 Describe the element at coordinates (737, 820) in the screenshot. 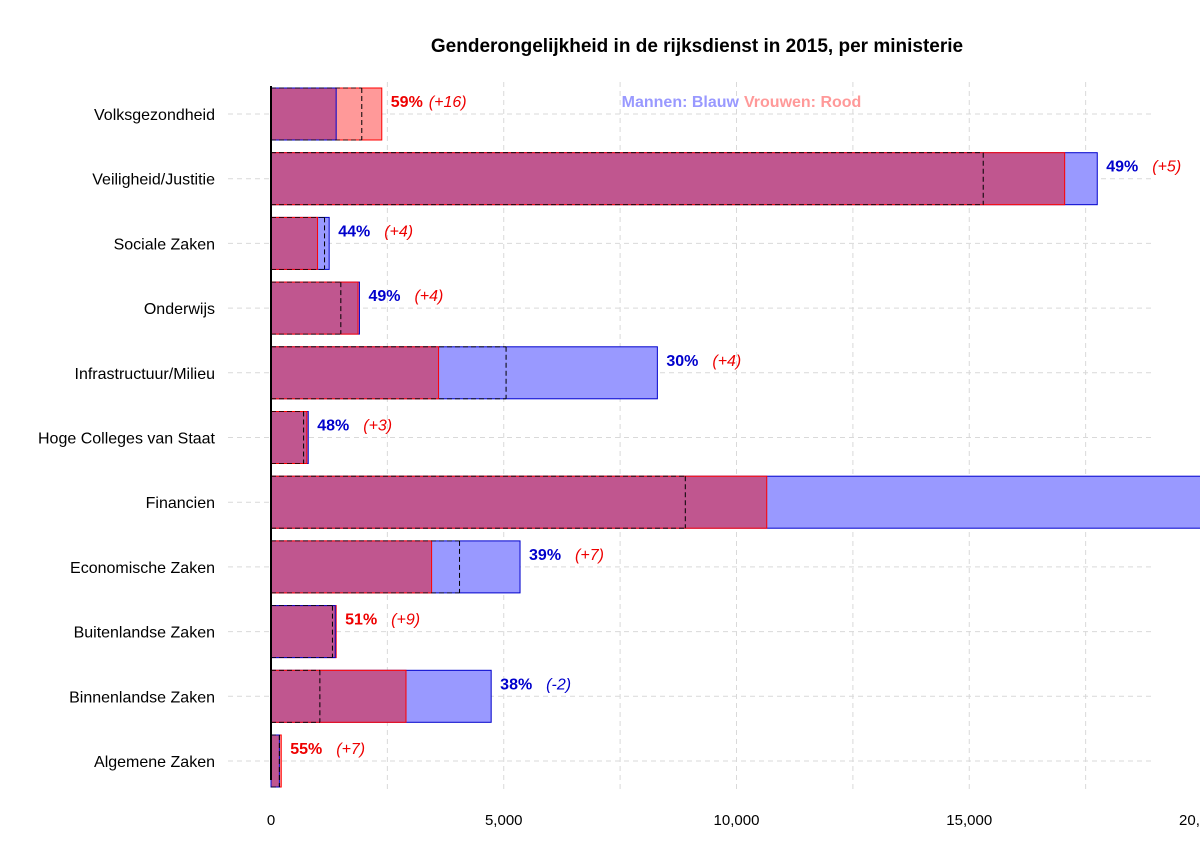

I see `x-tick-label-2: 10,000` at that location.